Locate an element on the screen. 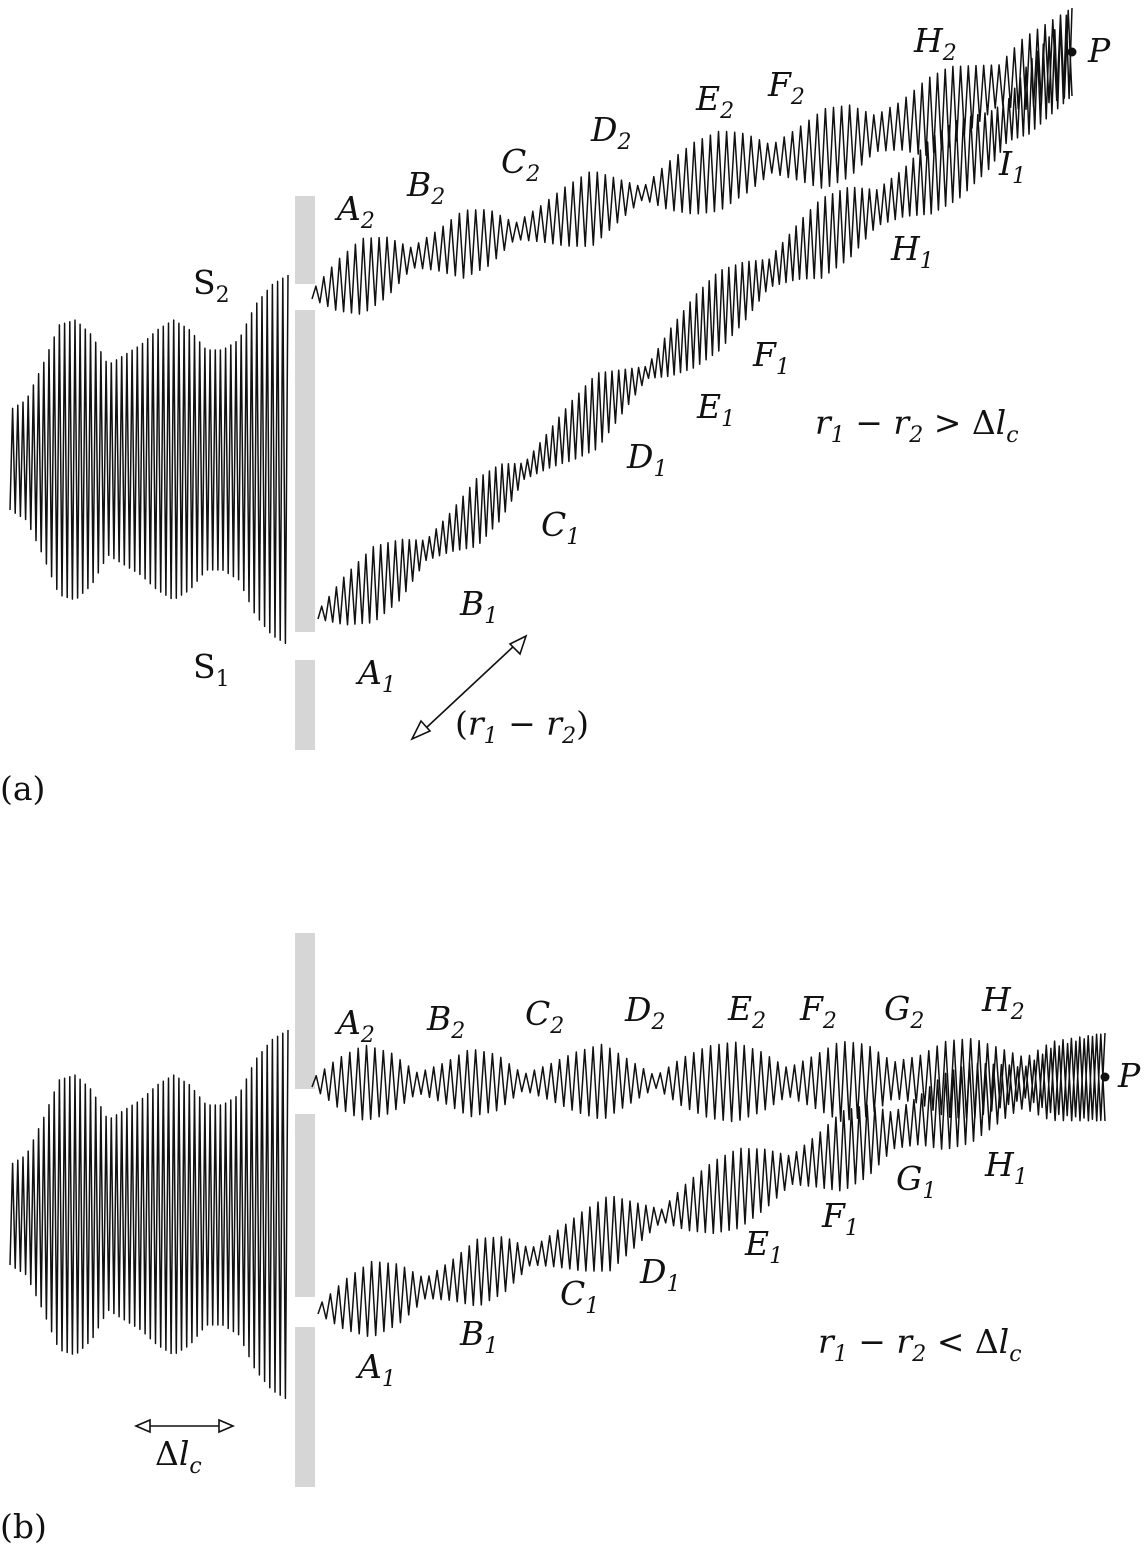 The height and width of the screenshot is (1556, 1146). label-h2: H2 is located at coordinates (935, 43).